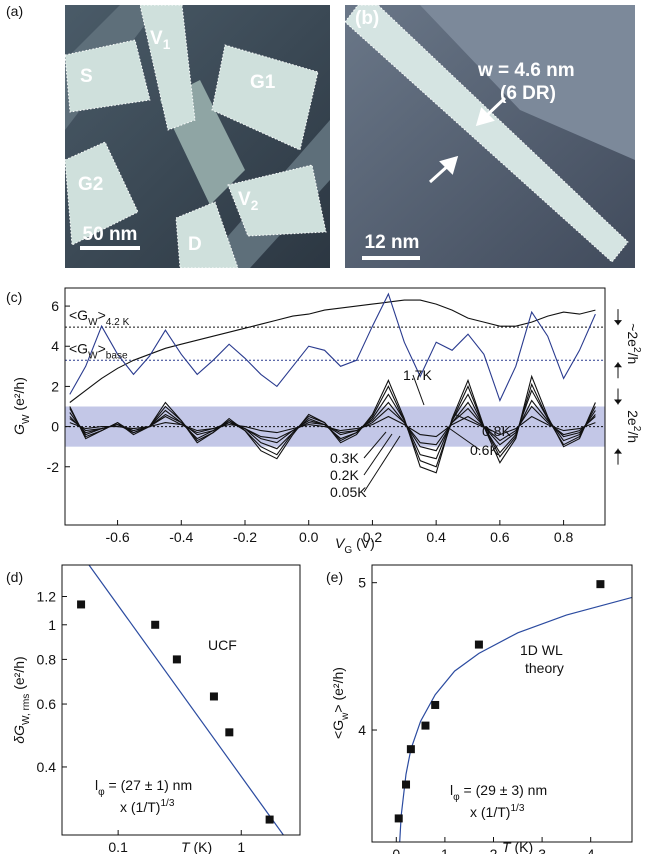 This screenshot has height=854, width=646. What do you see at coordinates (348, 492) in the screenshot?
I see `series-label: 0.05K` at bounding box center [348, 492].